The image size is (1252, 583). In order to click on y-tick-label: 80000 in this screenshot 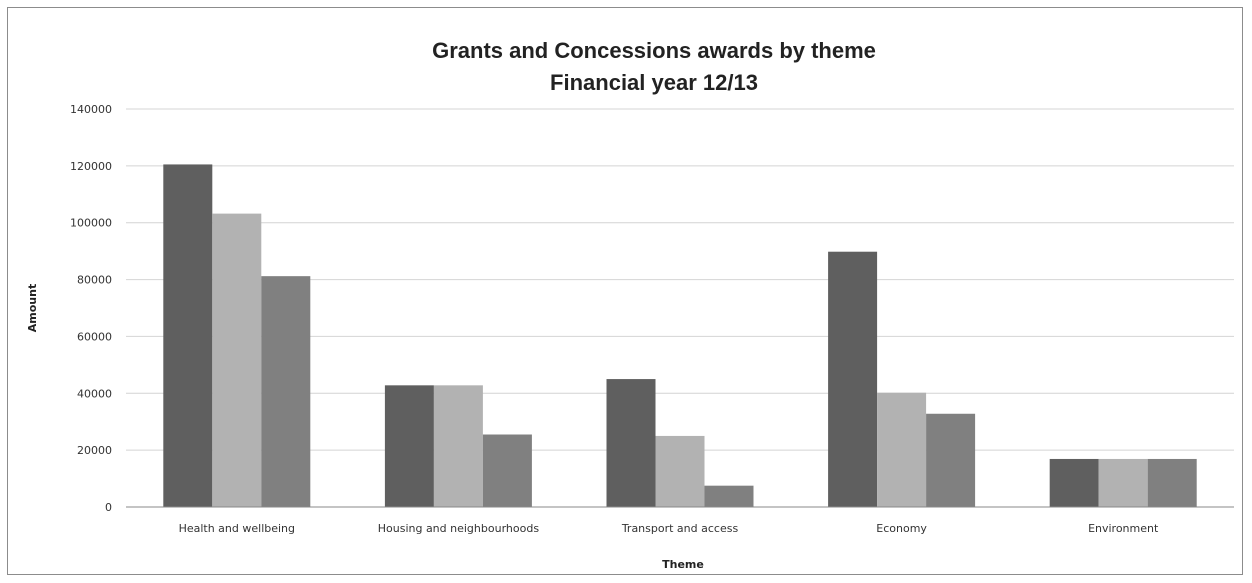, I will do `click(94, 280)`.